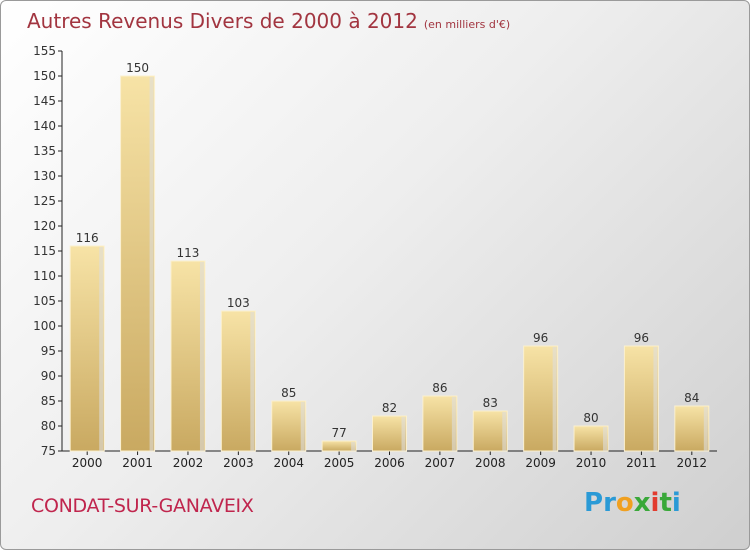 This screenshot has width=750, height=550. I want to click on x-tick-label: 2006, so click(389, 463).